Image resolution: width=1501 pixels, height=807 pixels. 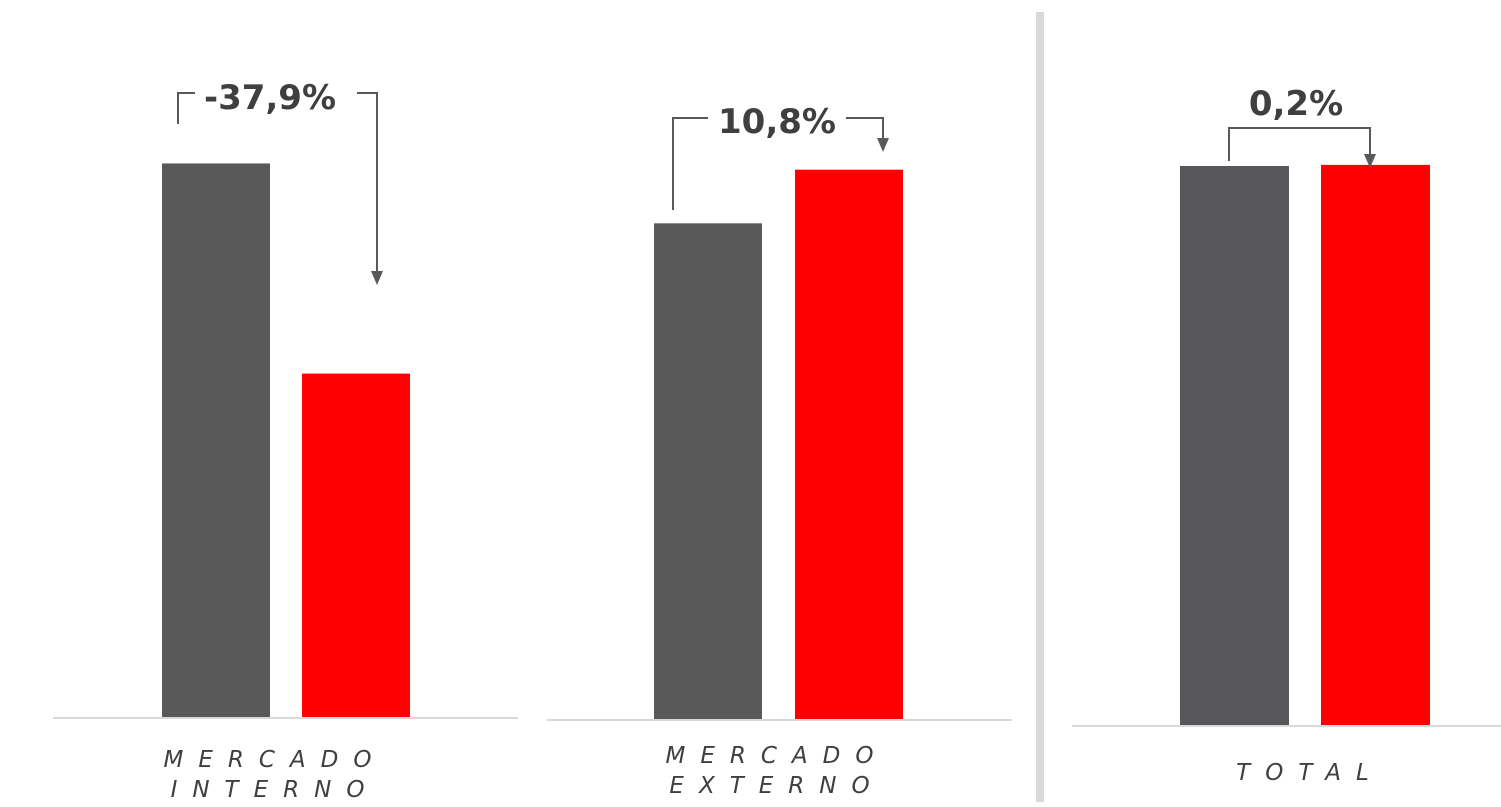 I want to click on category-label-line: TOTAL, so click(x=1310, y=773).